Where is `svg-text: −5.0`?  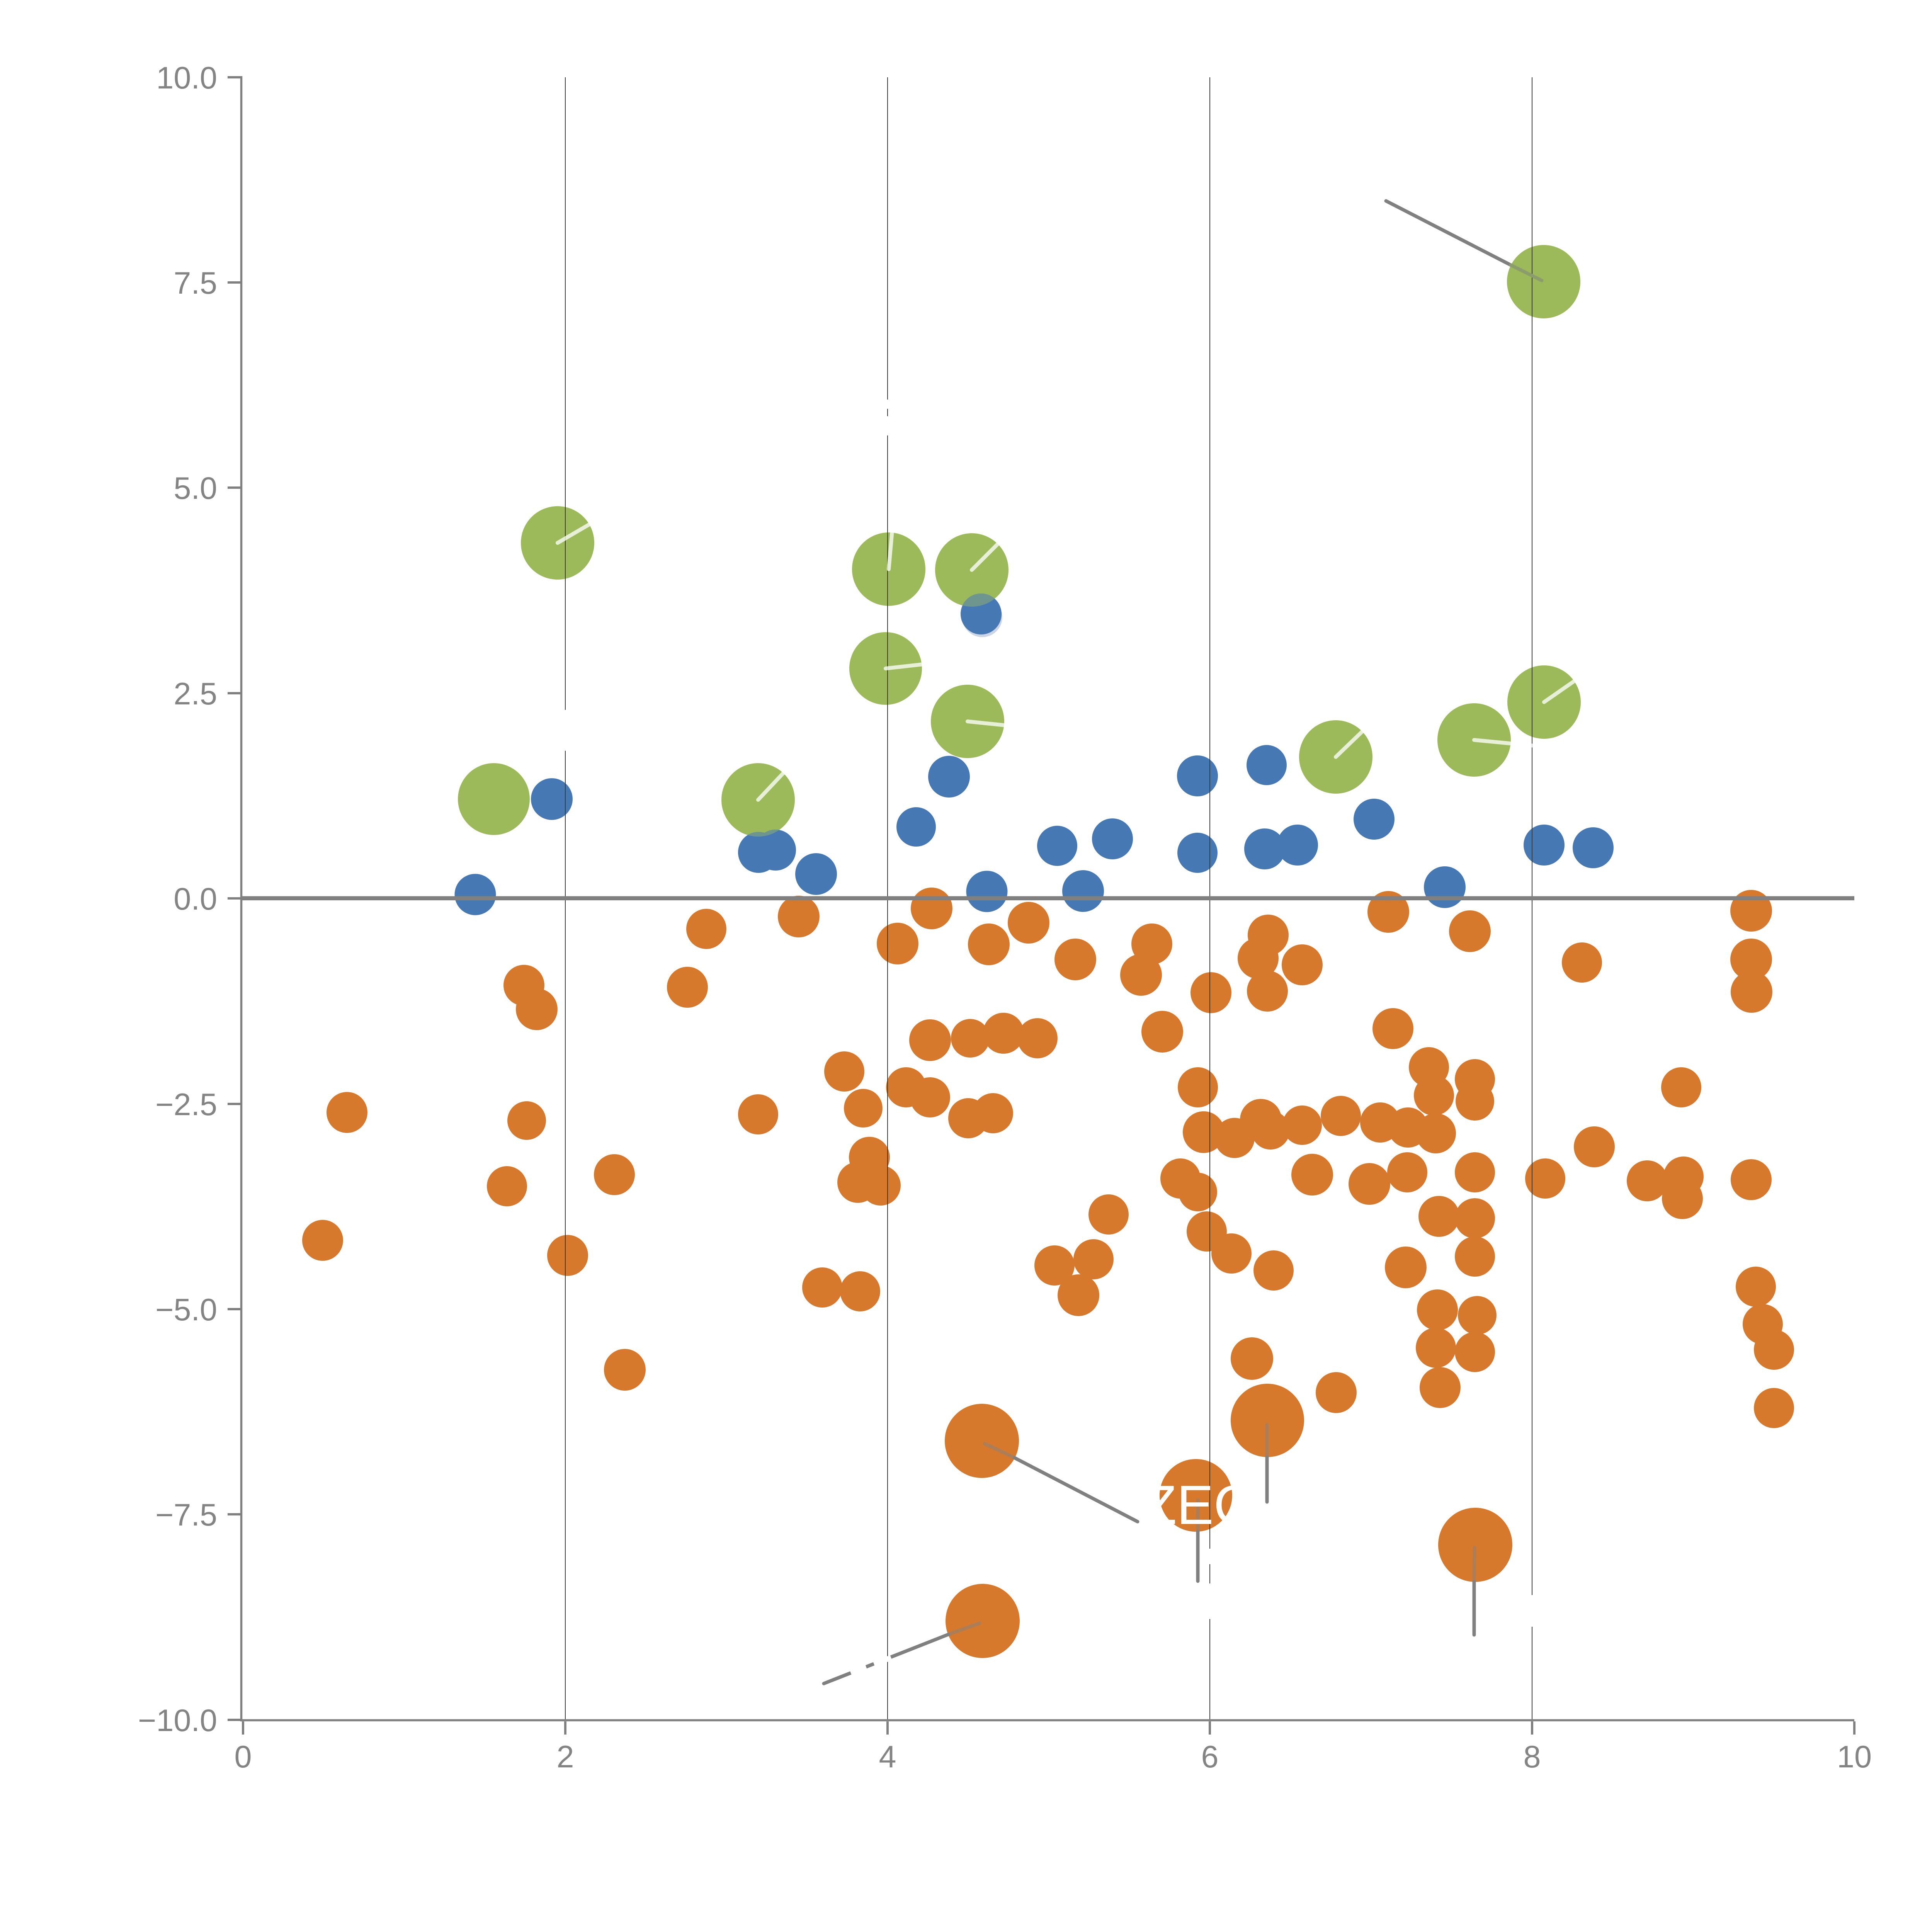 svg-text: −5.0 is located at coordinates (186, 1310).